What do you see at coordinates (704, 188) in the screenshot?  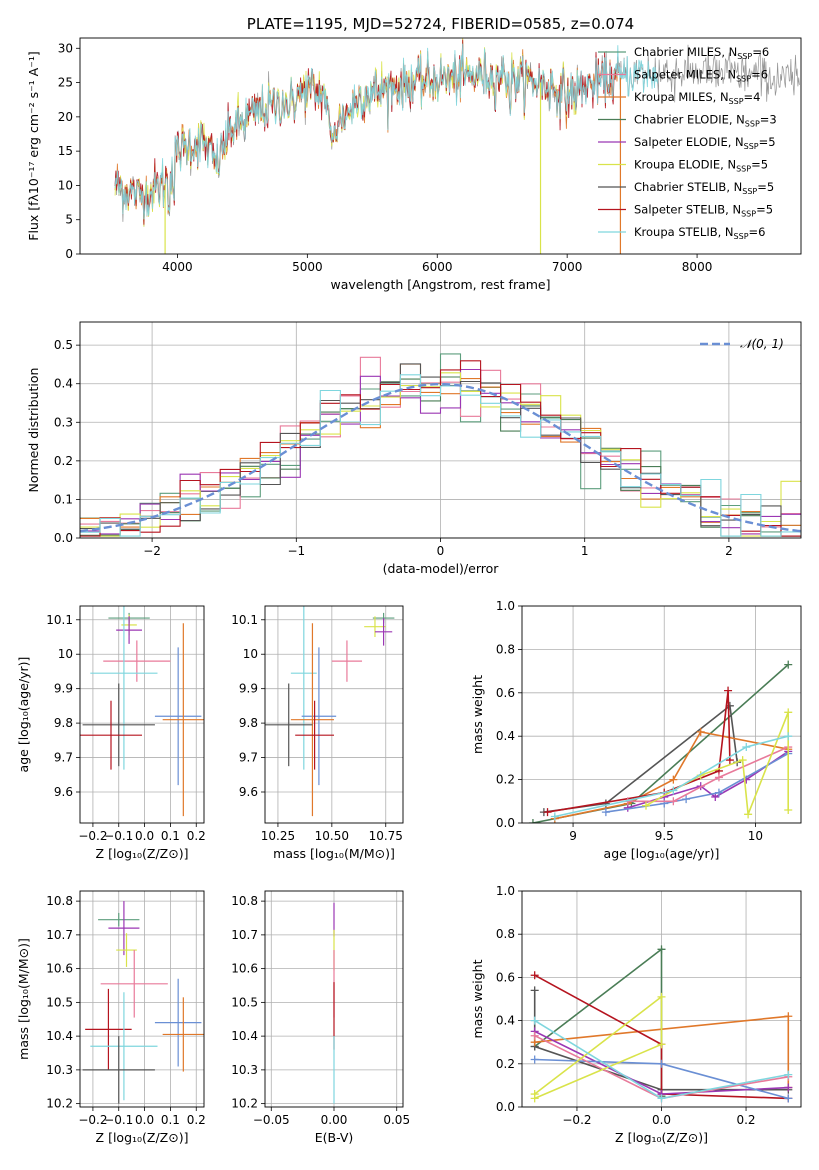 I see `legend-label: Chabrier STELIB, NSSP=5` at bounding box center [704, 188].